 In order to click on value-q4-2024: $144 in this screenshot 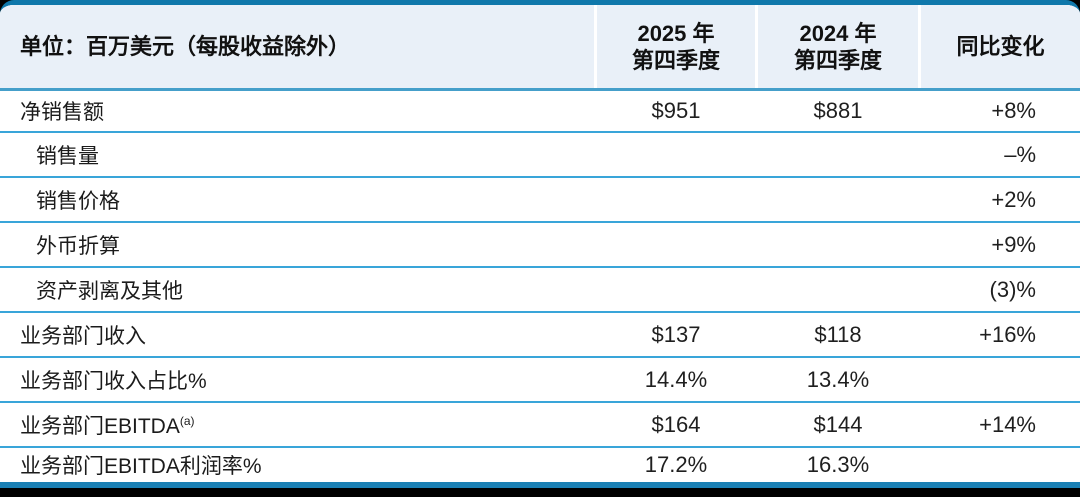, I will do `click(838, 424)`.